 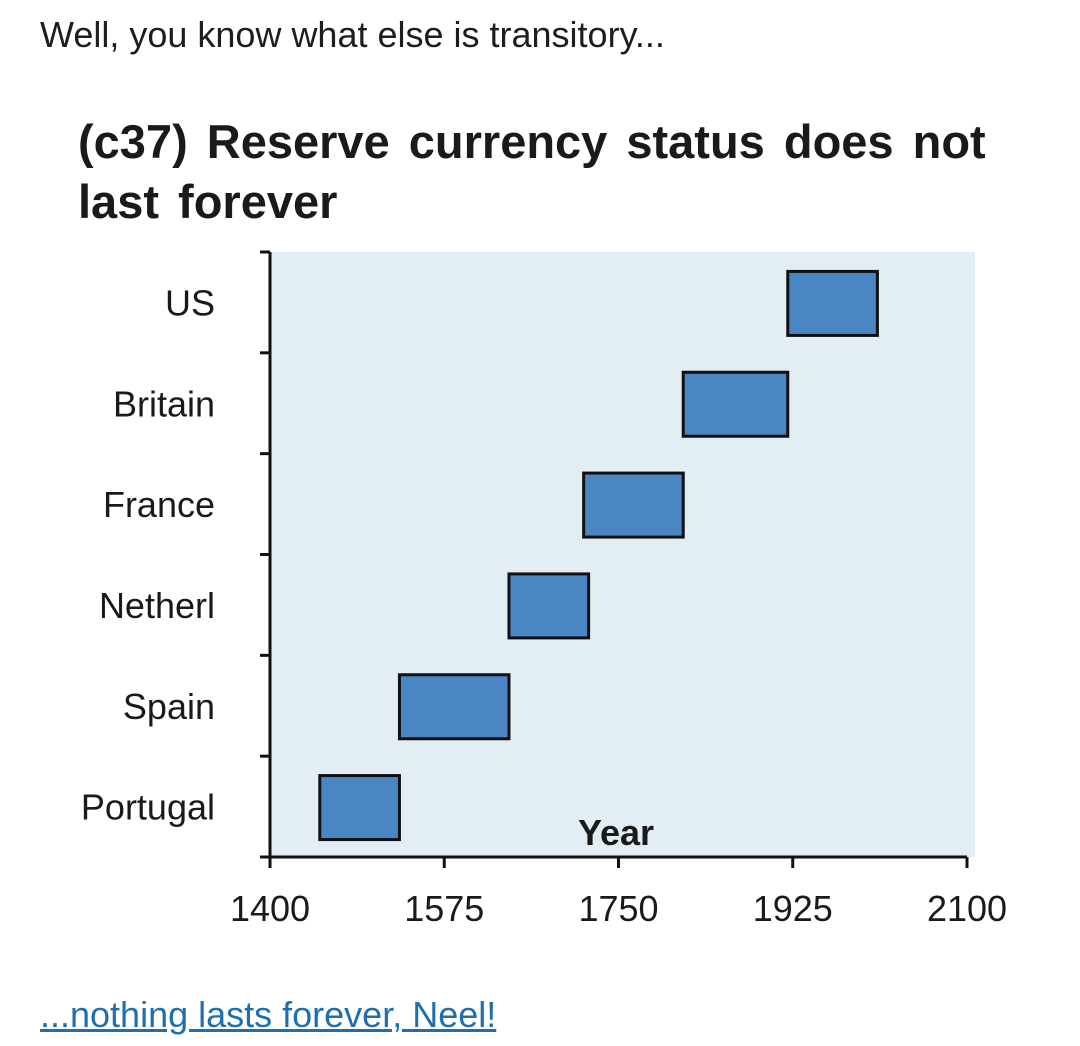 What do you see at coordinates (616, 832) in the screenshot?
I see `x-axis-title: Year` at bounding box center [616, 832].